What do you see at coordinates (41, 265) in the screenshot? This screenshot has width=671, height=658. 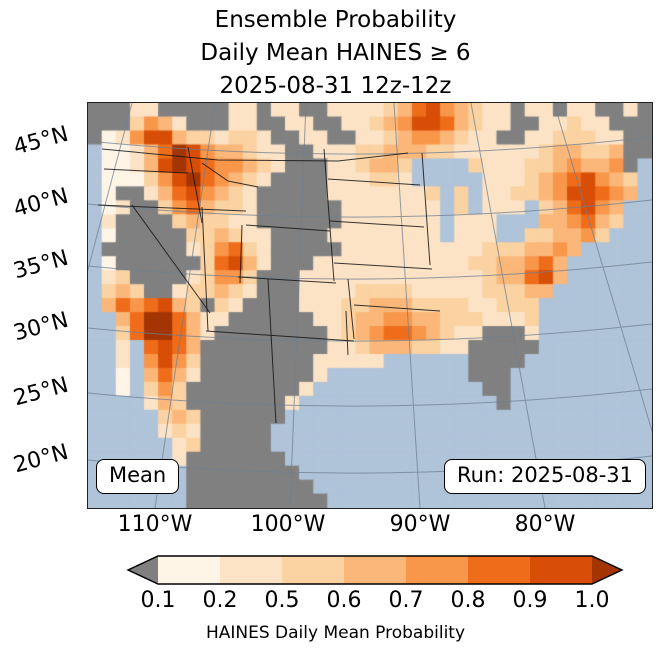 I see `lat-tick-label: 35°N` at bounding box center [41, 265].